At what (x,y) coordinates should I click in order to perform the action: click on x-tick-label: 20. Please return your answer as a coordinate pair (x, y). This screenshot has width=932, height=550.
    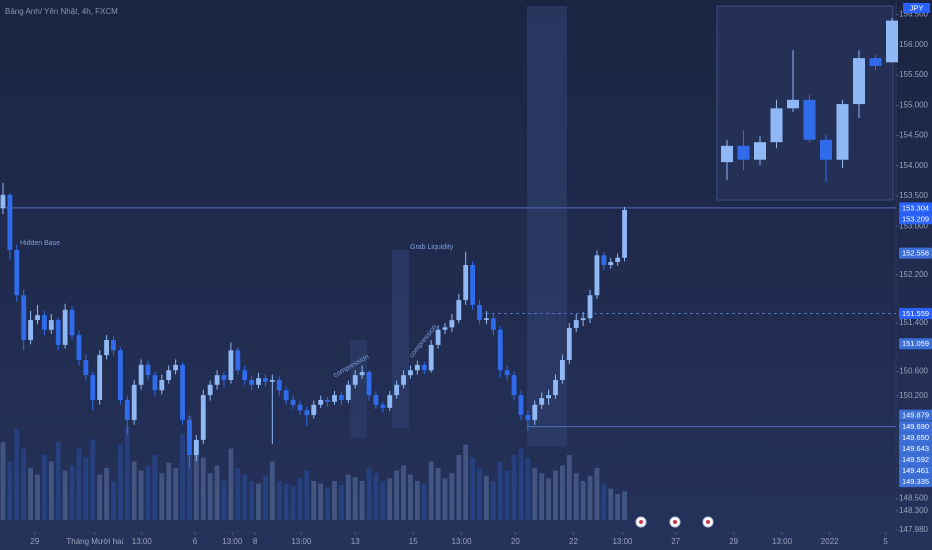
    Looking at the image, I should click on (515, 541).